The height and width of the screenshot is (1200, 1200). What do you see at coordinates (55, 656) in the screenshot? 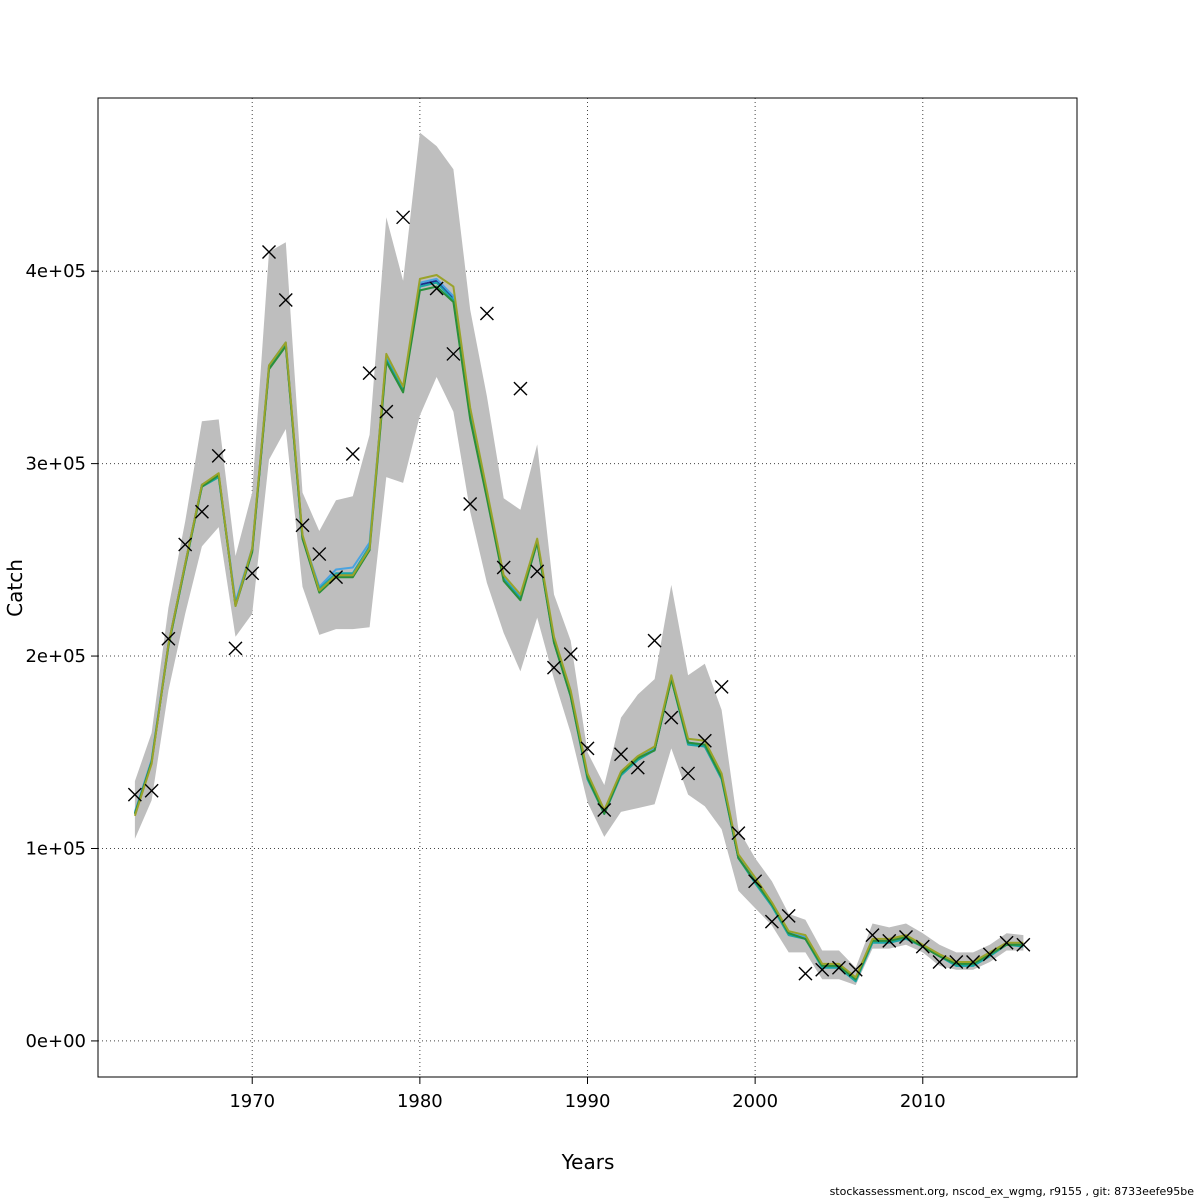
I see `y-tick-label: 2e+05` at bounding box center [55, 656].